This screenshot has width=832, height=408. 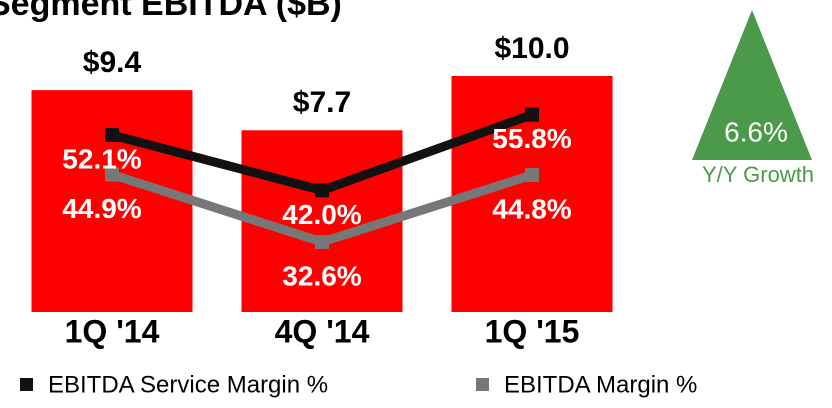 I want to click on x-tick-label: 4Q '14, so click(x=322, y=331).